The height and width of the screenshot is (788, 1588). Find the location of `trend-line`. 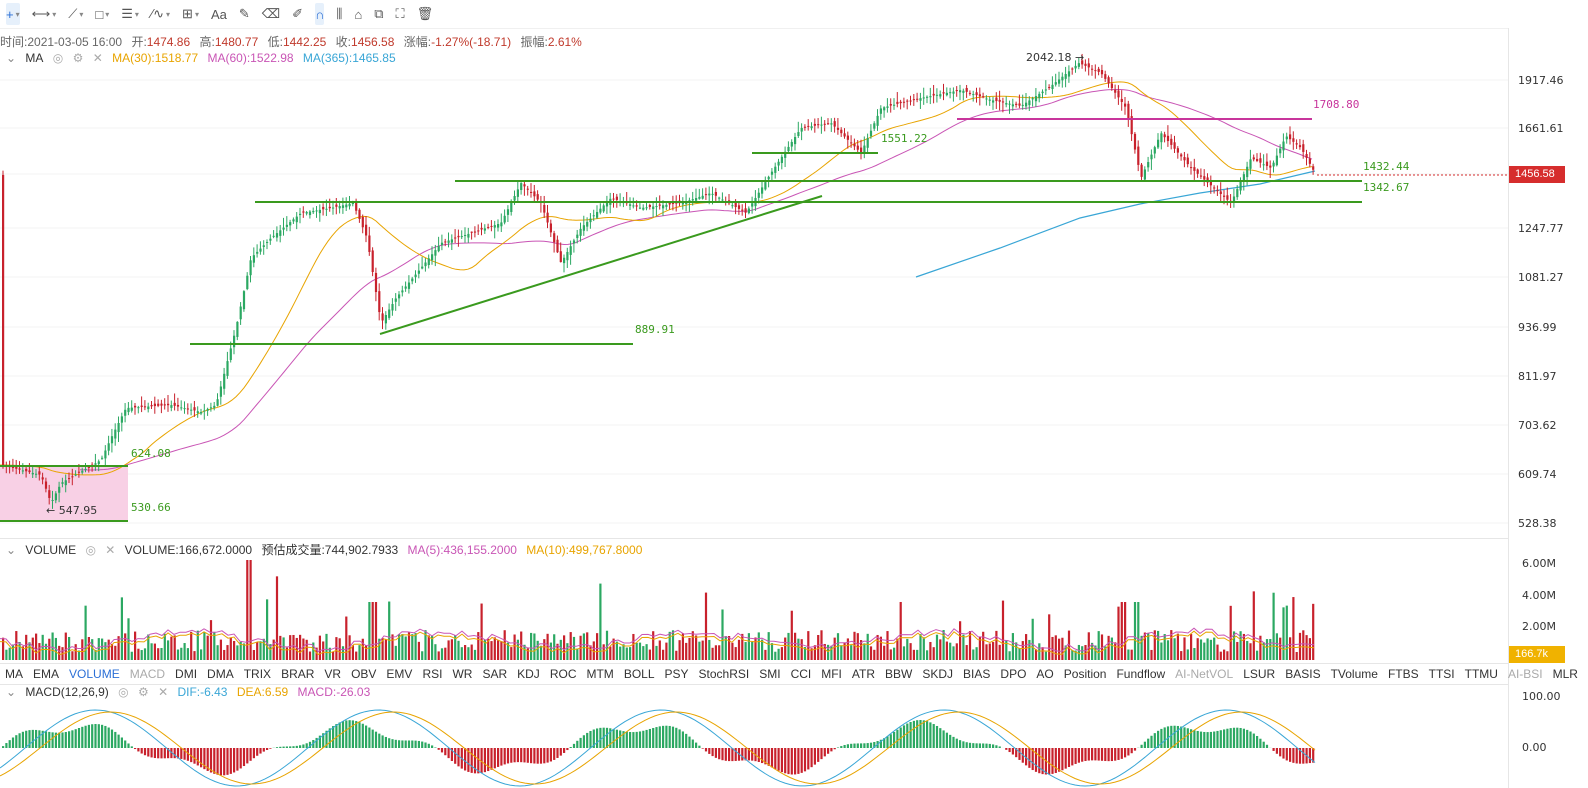

trend-line is located at coordinates (601, 265).